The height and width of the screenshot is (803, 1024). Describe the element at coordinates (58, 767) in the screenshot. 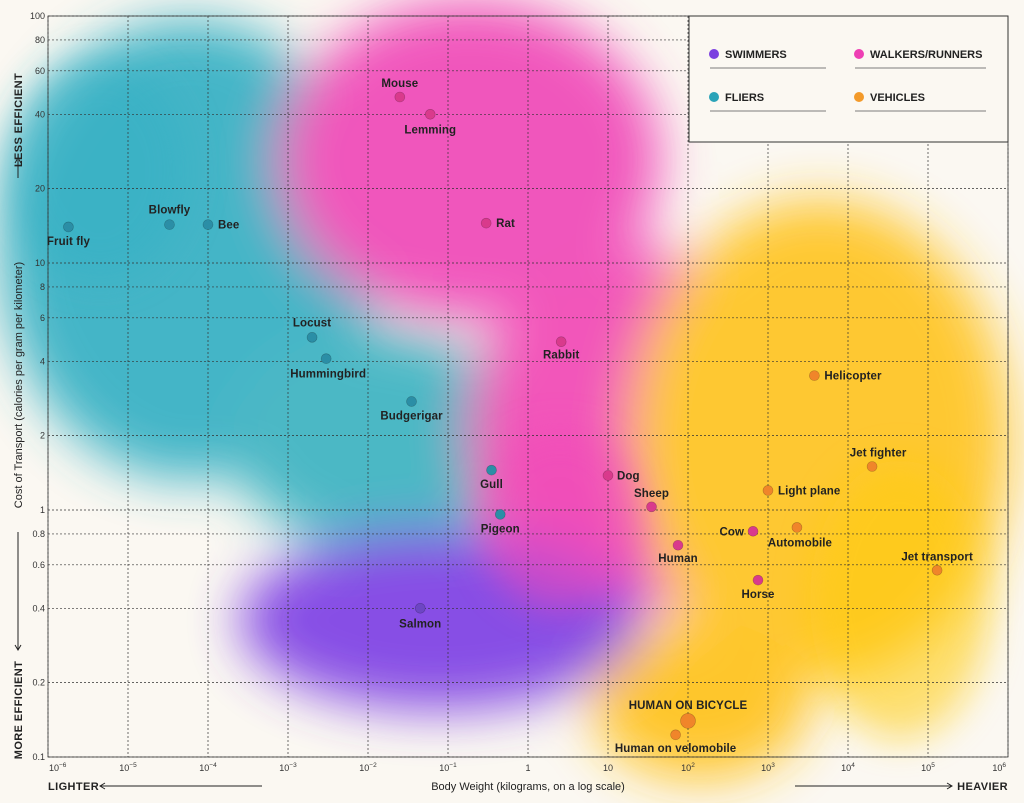

I see `x-tick-label: 10⁻⁶` at that location.